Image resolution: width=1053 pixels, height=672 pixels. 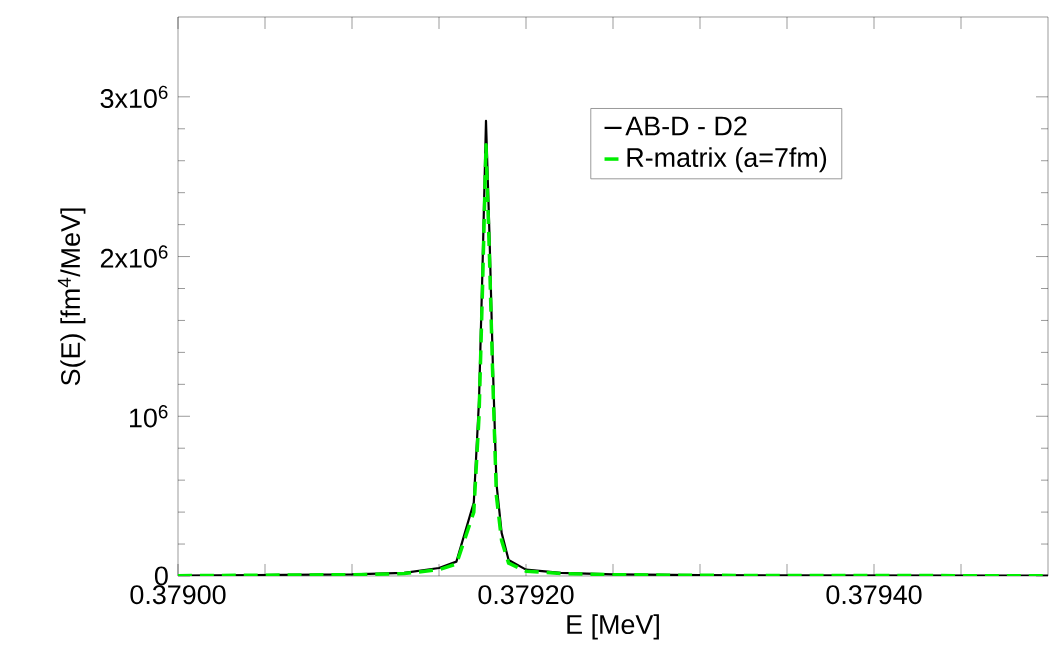 What do you see at coordinates (71, 297) in the screenshot?
I see `y-axis-title: S(E) [fm$^{4}$/MeV]` at bounding box center [71, 297].